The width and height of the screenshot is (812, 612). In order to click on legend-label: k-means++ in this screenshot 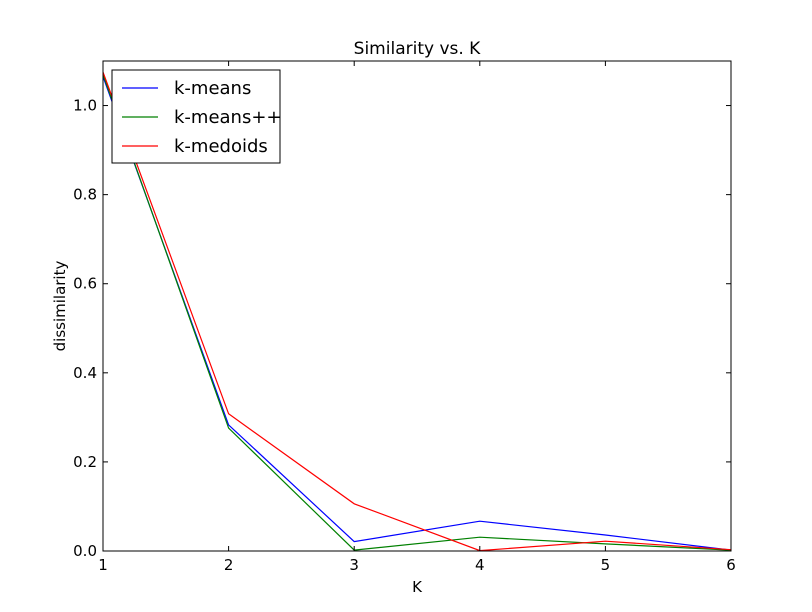, I will do `click(228, 117)`.